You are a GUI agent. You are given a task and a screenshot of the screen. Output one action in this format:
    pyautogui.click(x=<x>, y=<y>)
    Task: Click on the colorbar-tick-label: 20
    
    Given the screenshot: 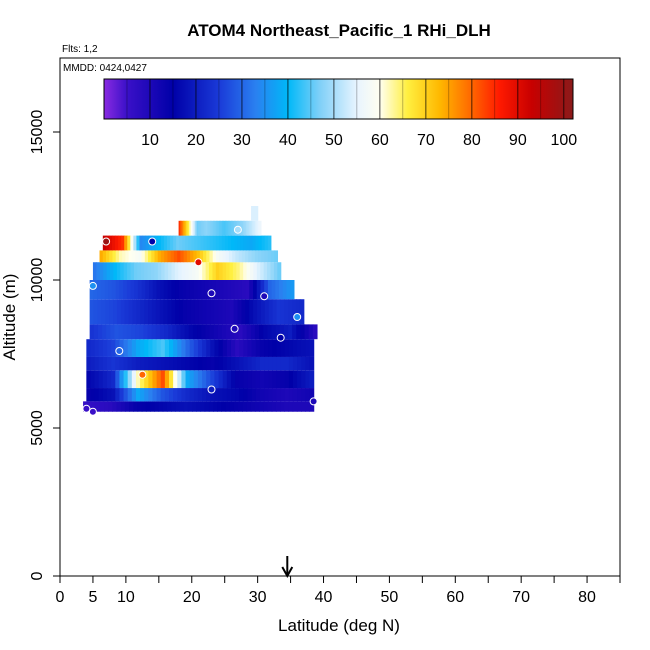 What is the action you would take?
    pyautogui.click(x=196, y=140)
    